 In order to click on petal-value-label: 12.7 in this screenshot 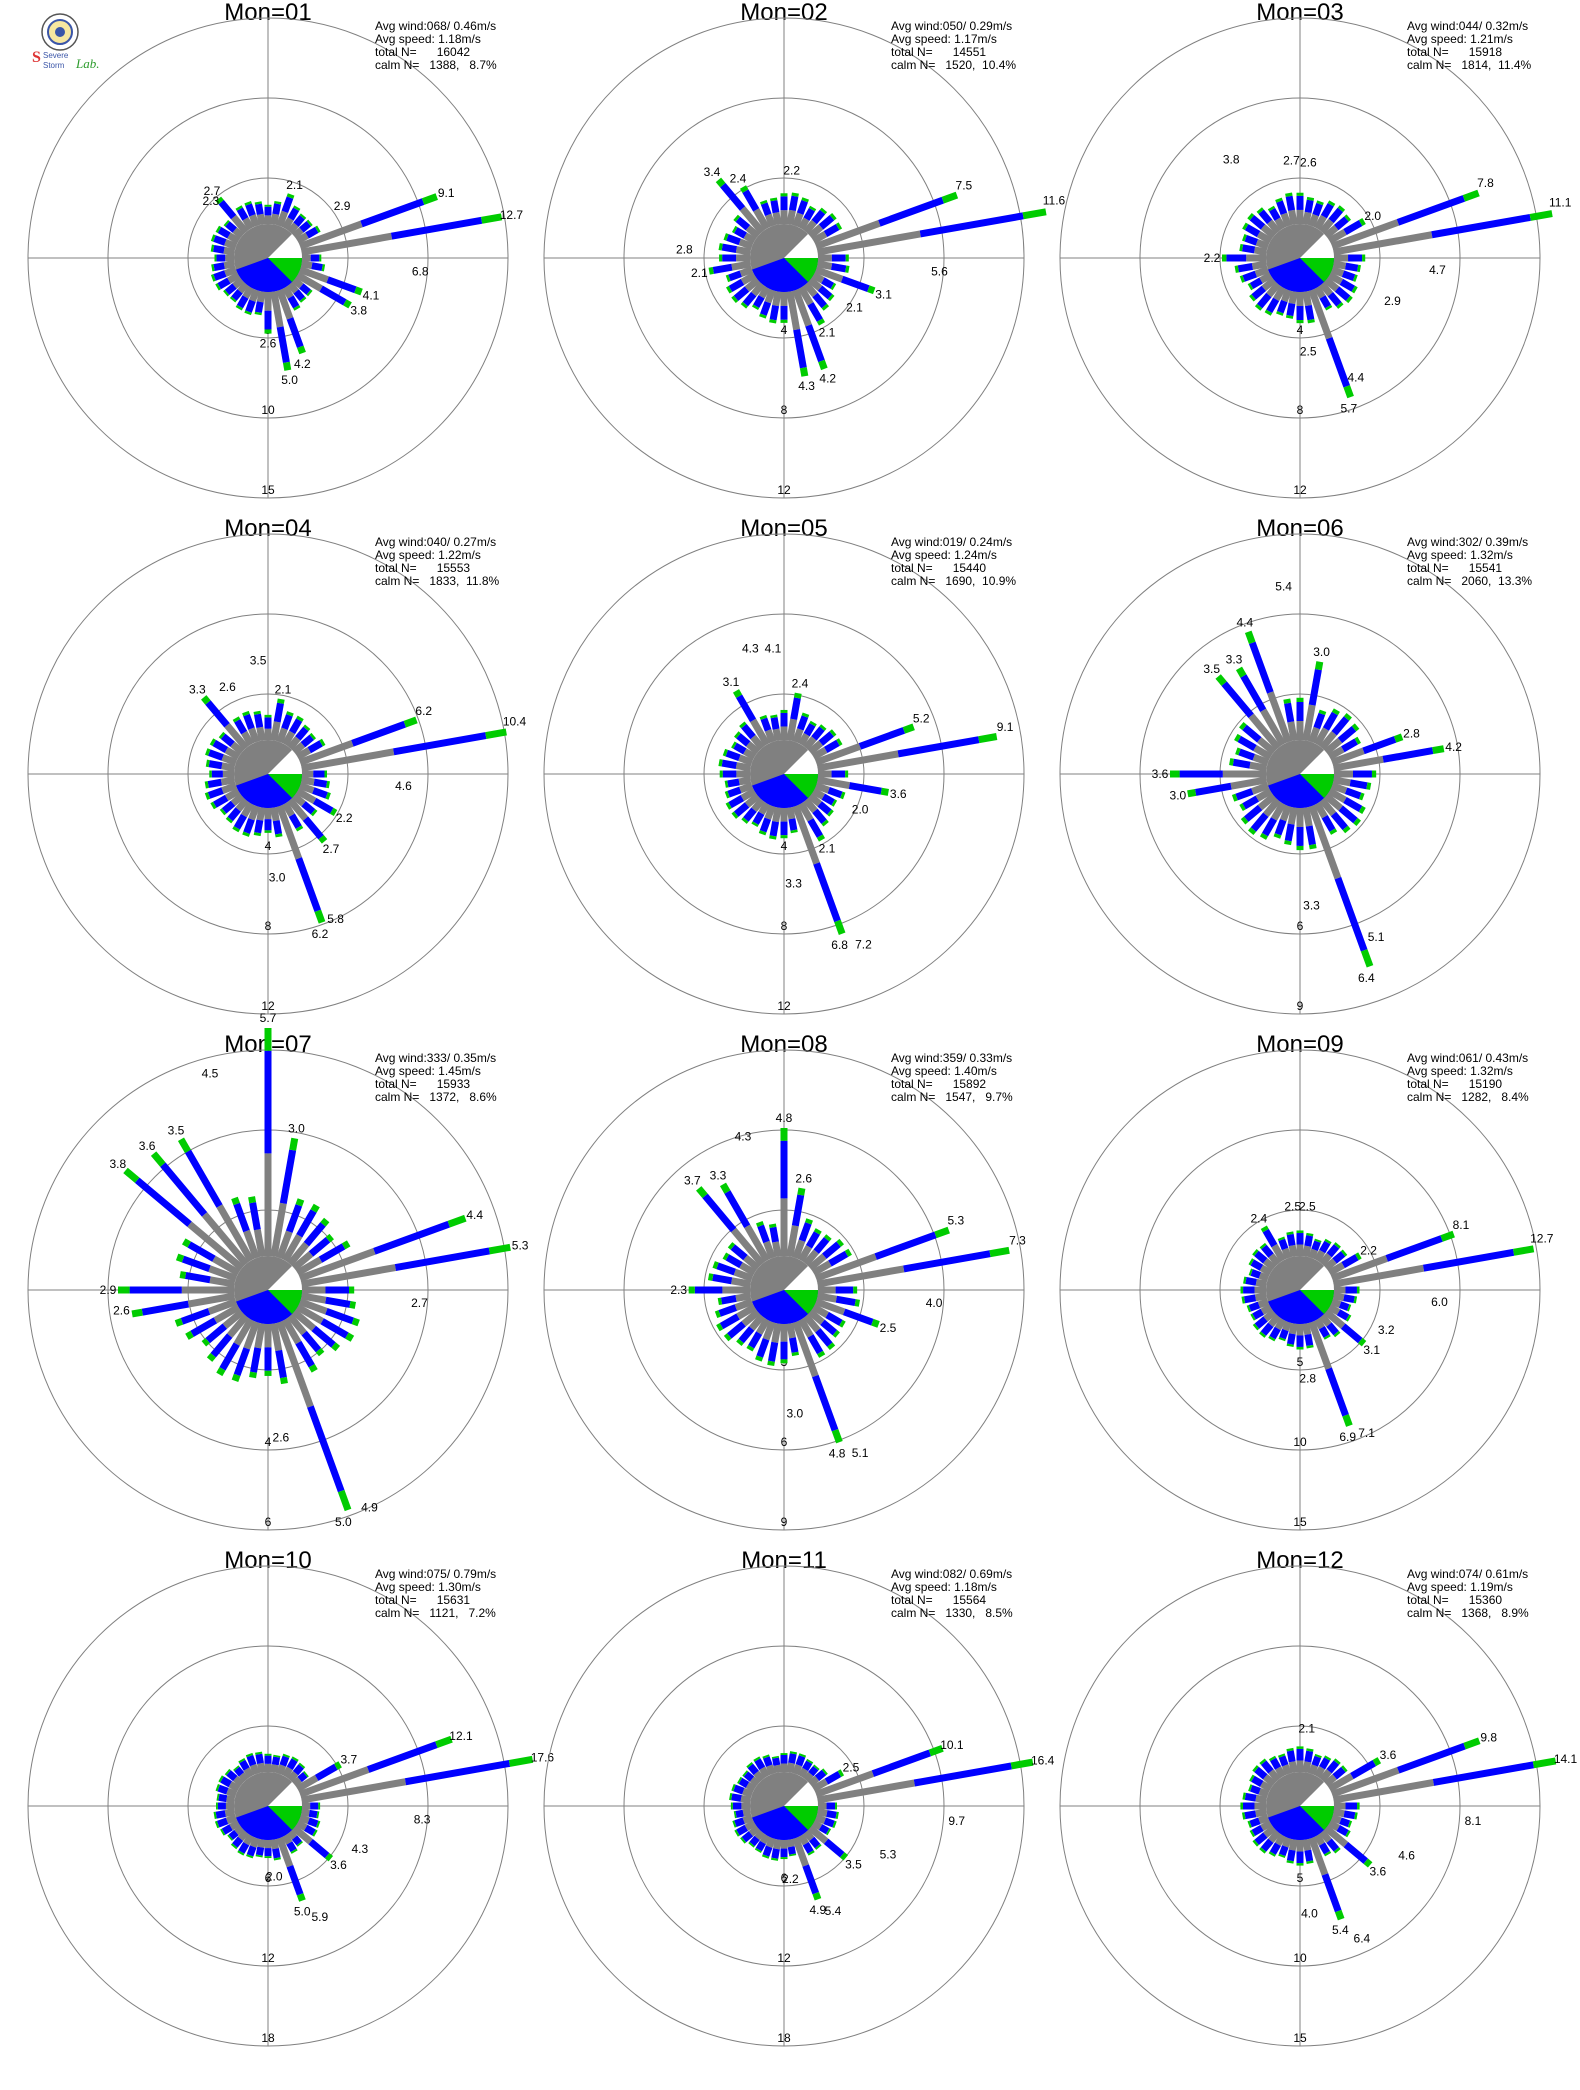, I will do `click(1542, 1239)`.